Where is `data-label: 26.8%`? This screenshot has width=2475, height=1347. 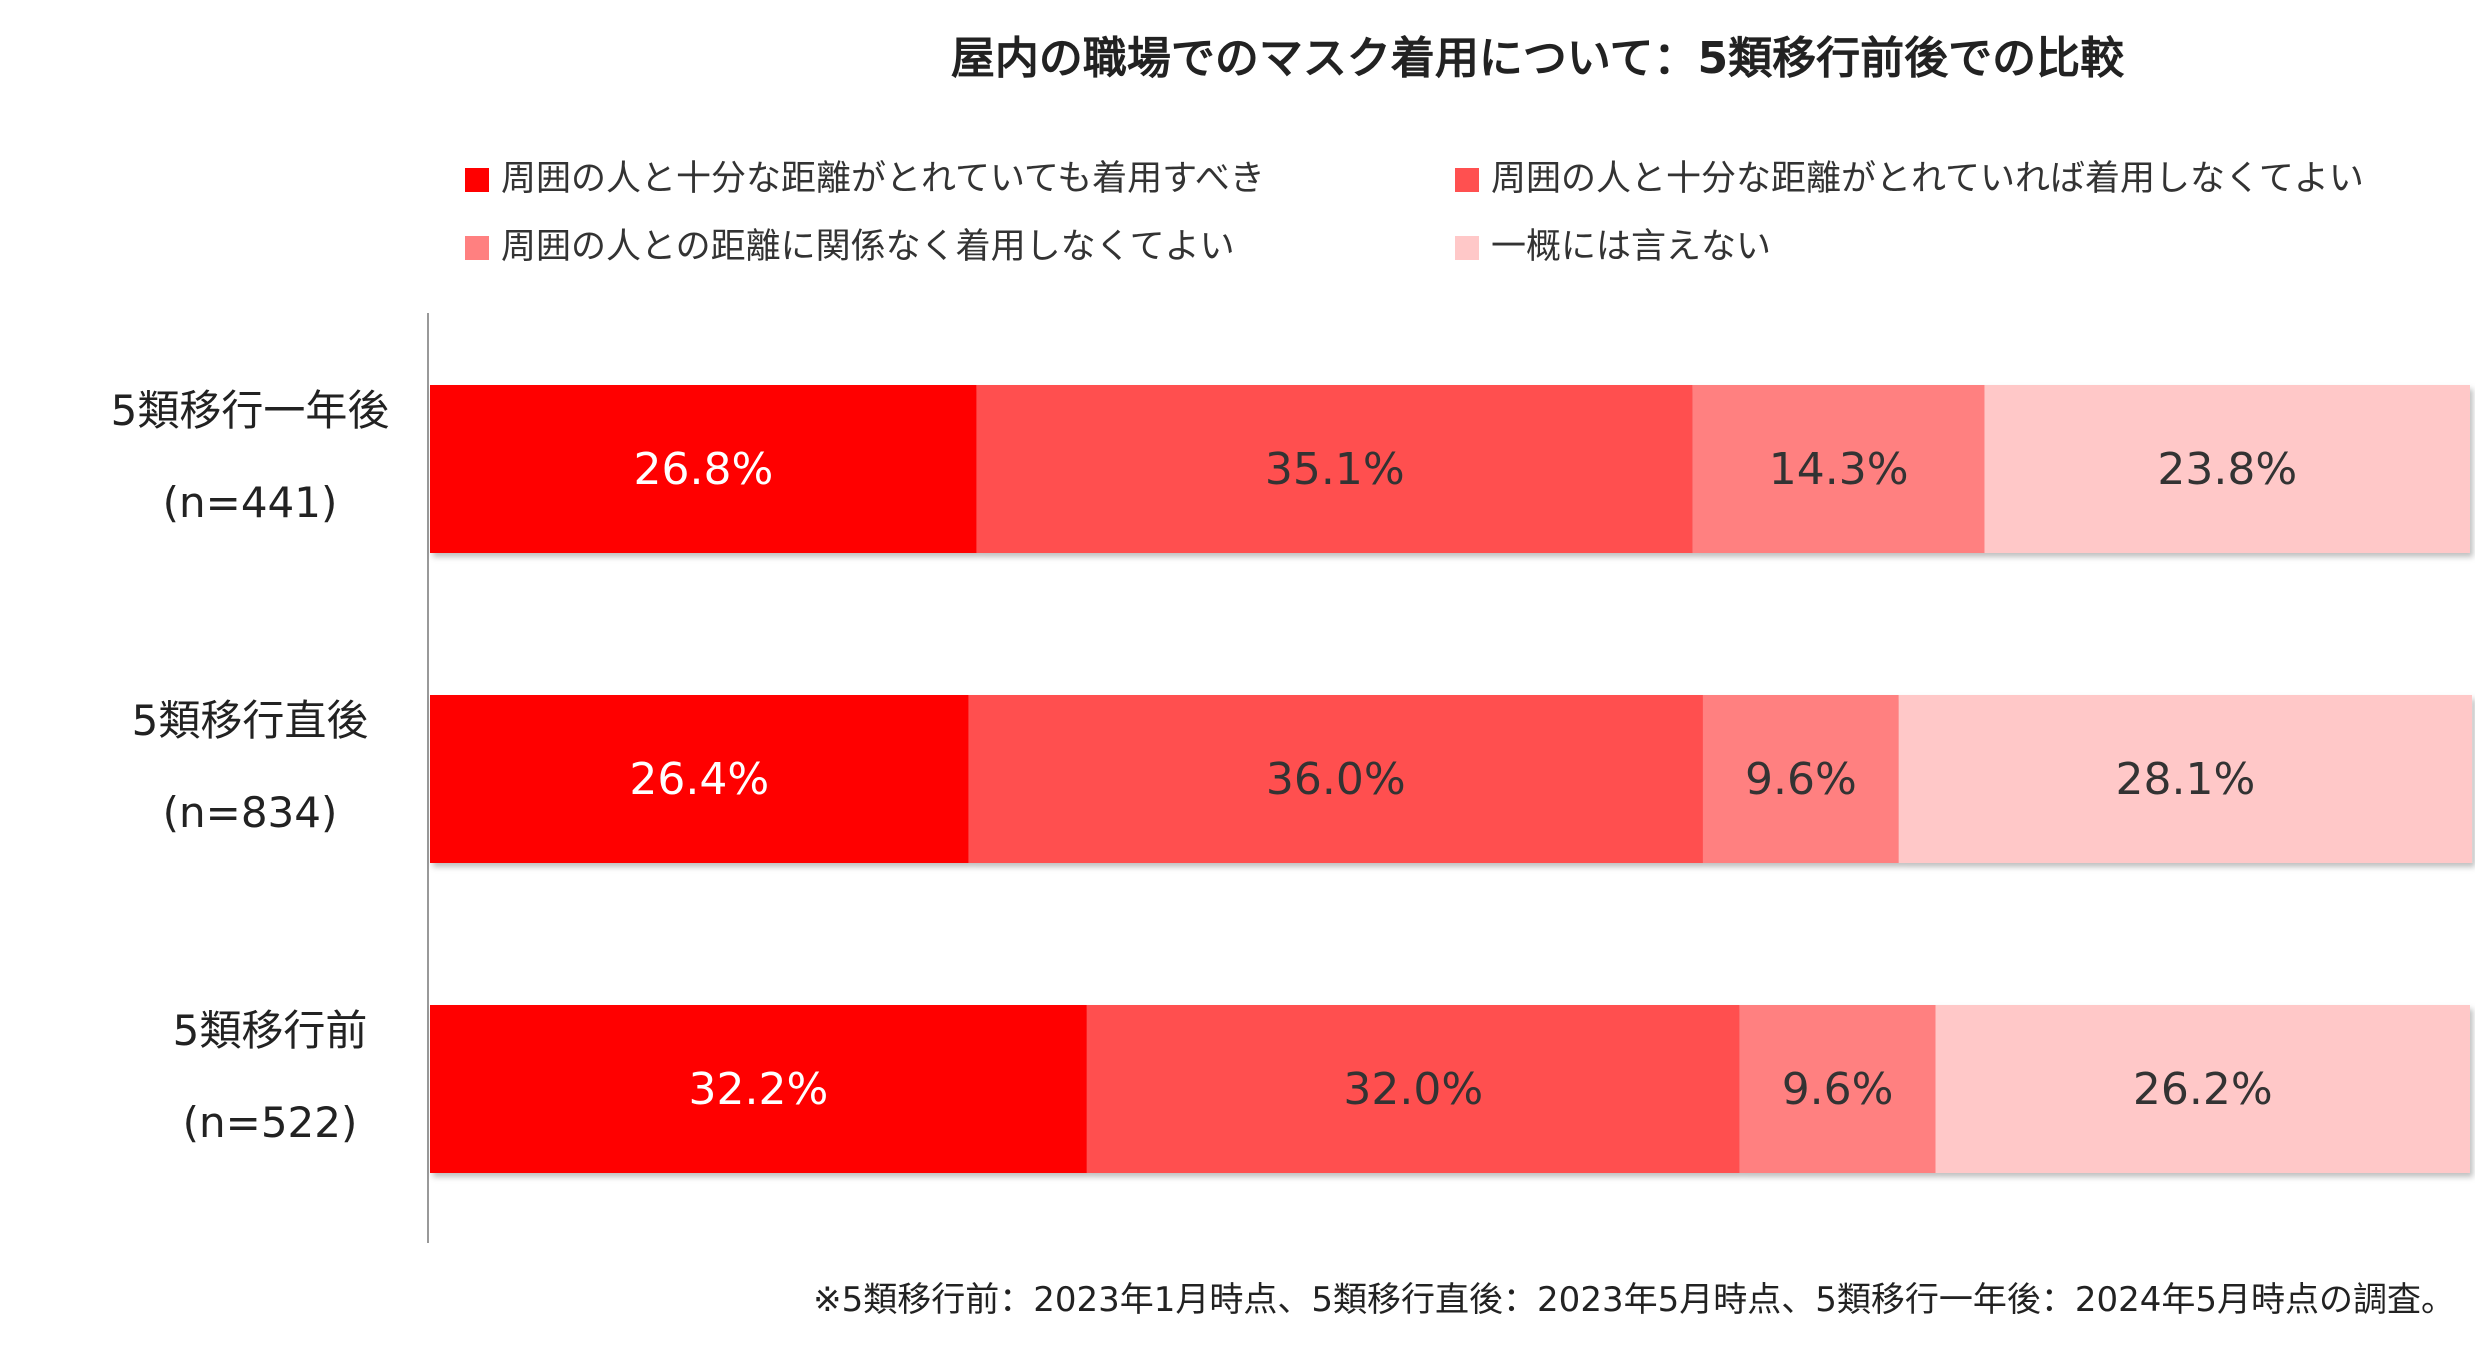
data-label: 26.8% is located at coordinates (703, 469).